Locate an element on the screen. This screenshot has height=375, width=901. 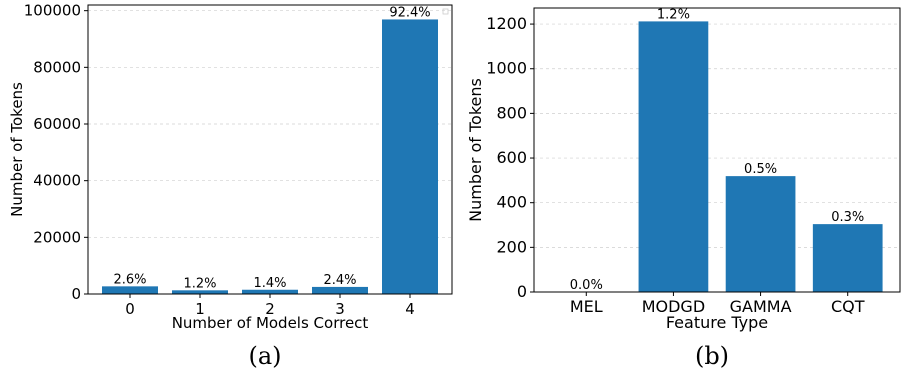
y-tick-label: 800 is located at coordinates (511, 112).